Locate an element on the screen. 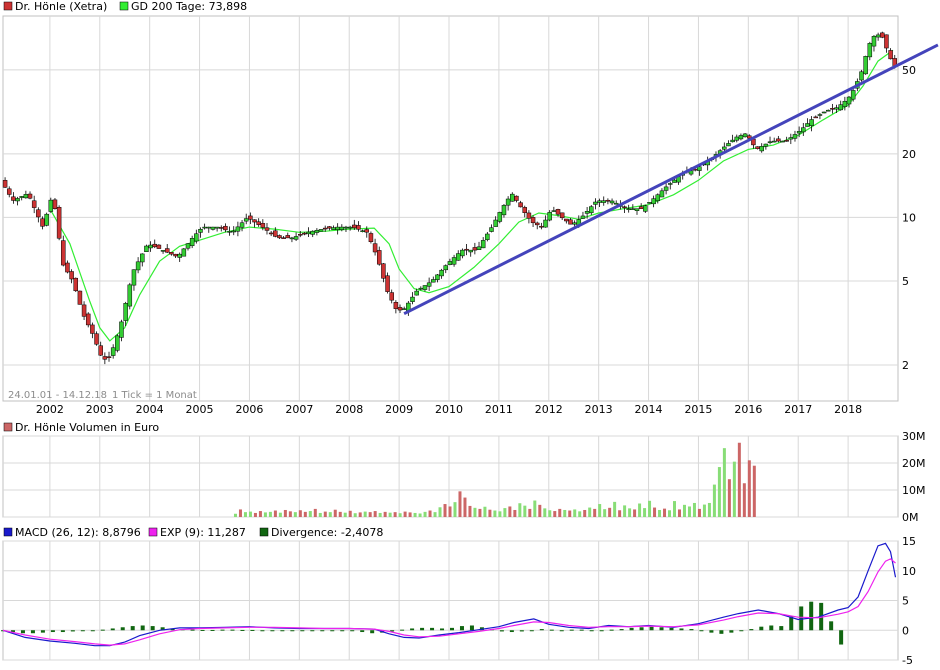  price-legend: Dr. Hönle (Xetra) GD 200 Tage: 73,898 is located at coordinates (125, 6).